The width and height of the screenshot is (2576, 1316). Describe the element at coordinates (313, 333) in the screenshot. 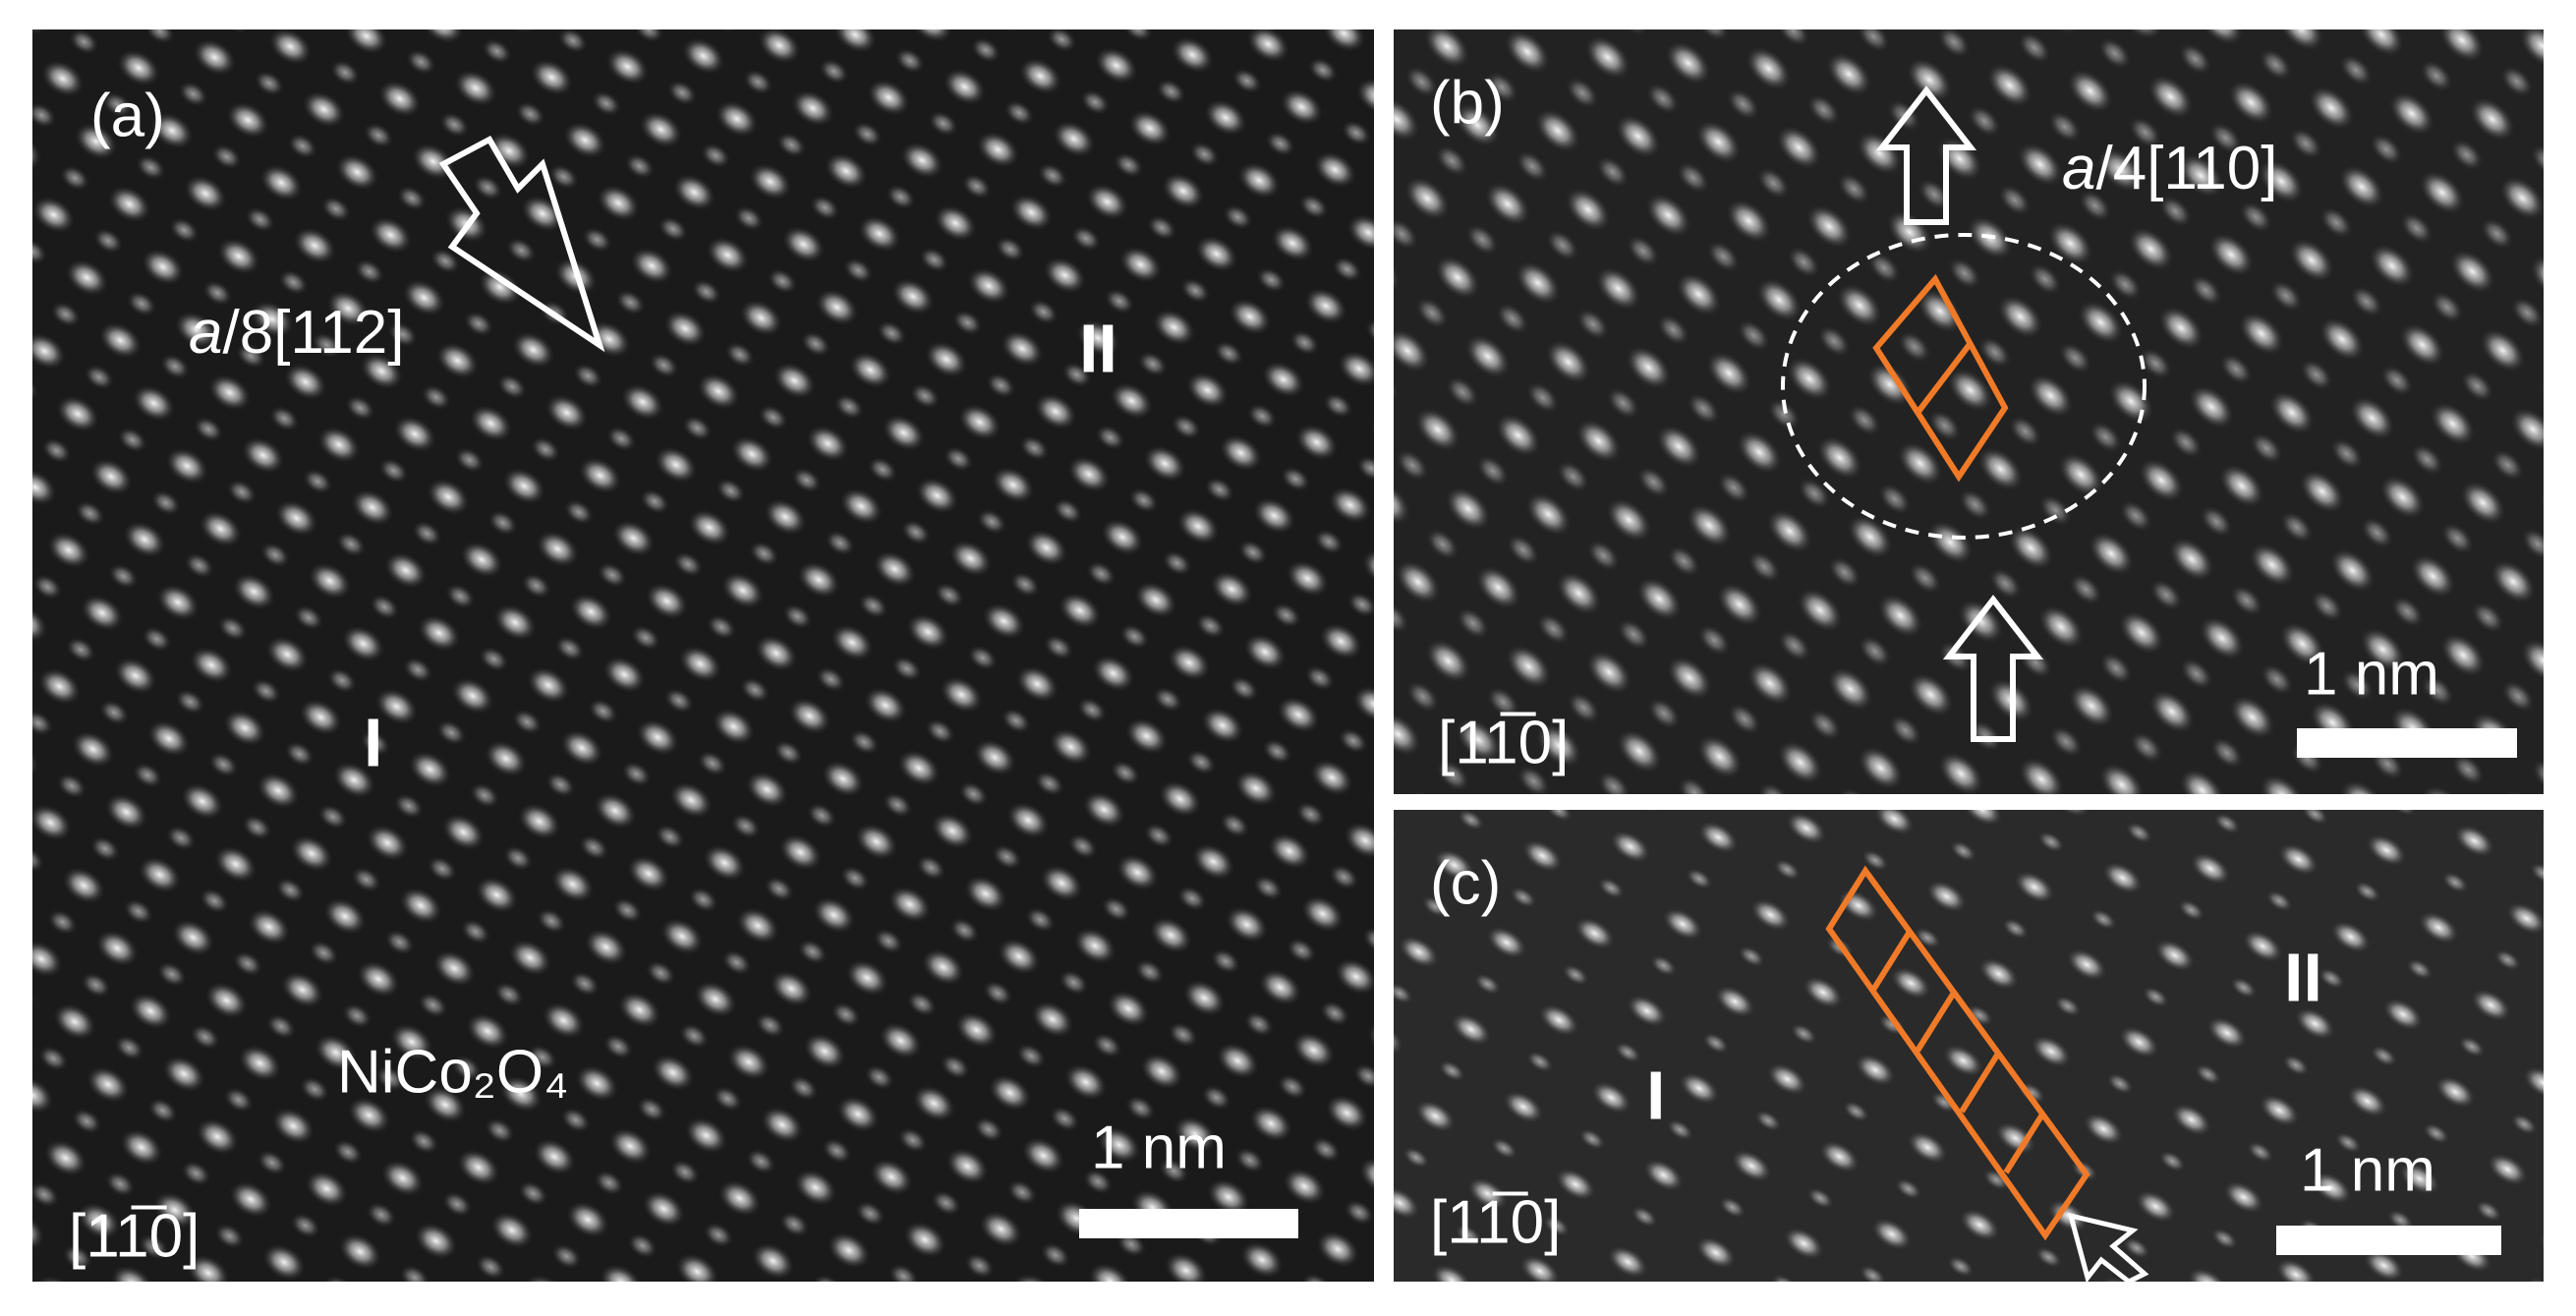

I see `annotation-rest: /8[112]` at that location.